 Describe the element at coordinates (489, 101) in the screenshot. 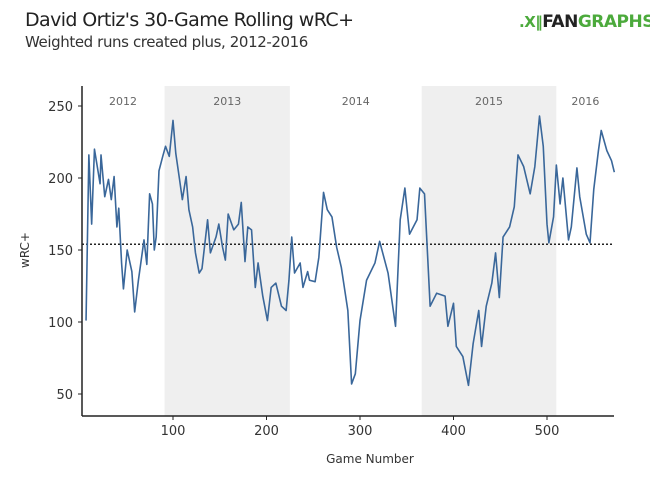

I see `season-label-2015: 2015` at that location.